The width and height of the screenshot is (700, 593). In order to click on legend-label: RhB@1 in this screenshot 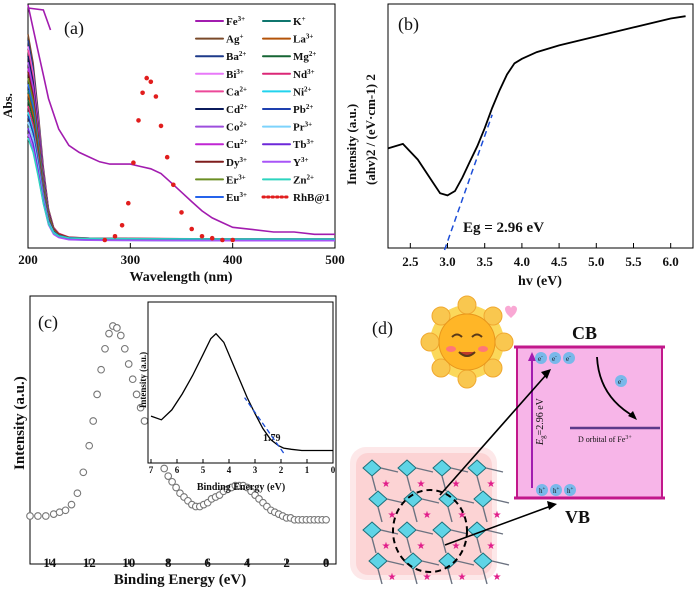, I will do `click(311, 198)`.